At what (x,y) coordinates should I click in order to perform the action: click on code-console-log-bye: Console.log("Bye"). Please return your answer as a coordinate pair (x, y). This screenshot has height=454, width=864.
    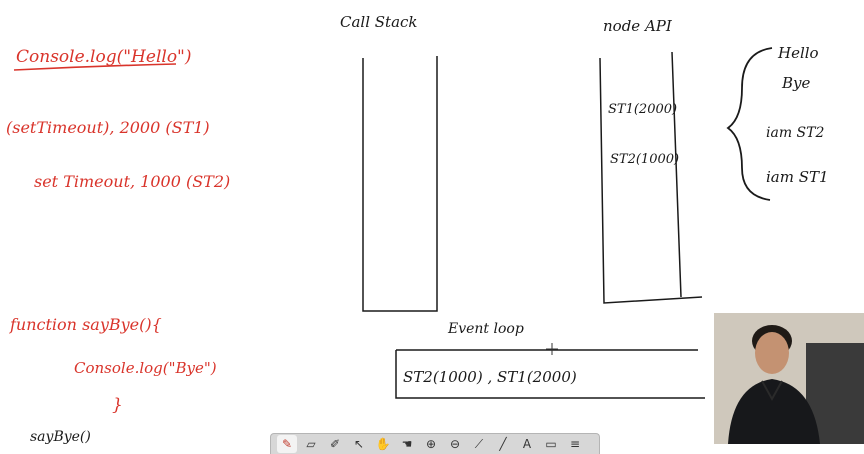
    Looking at the image, I should click on (145, 368).